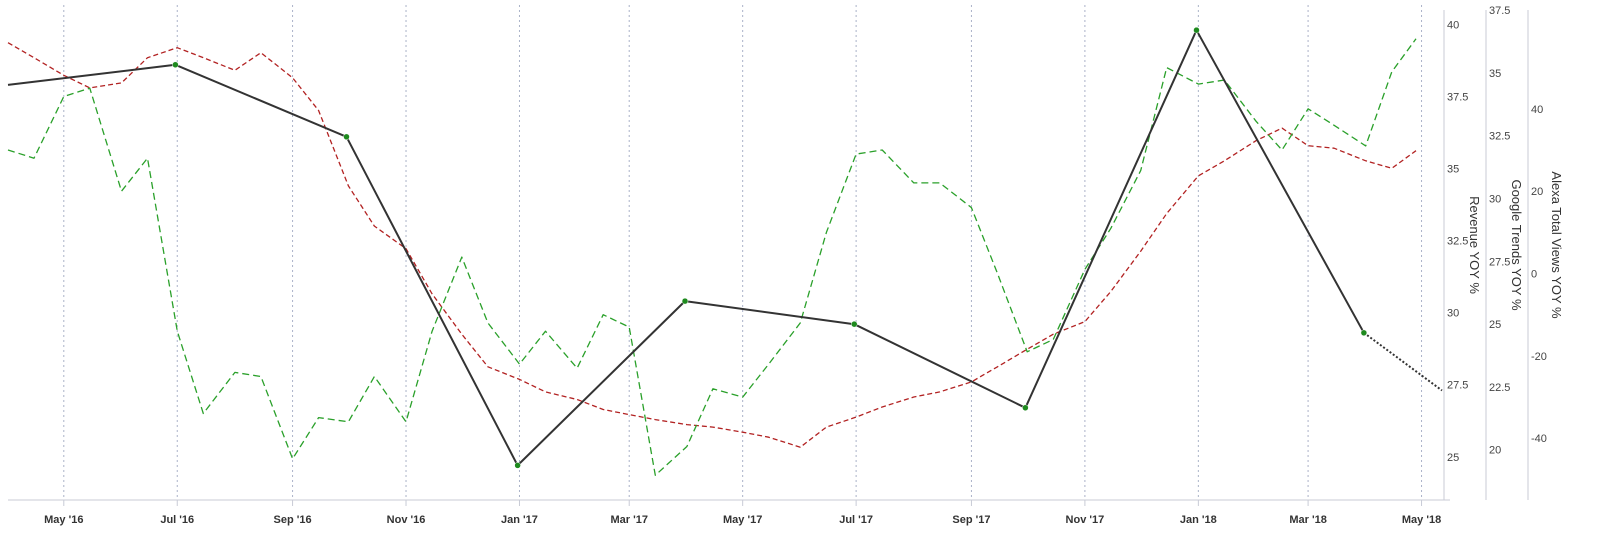  Describe the element at coordinates (1453, 314) in the screenshot. I see `y-tick-label-revenue: 30` at that location.